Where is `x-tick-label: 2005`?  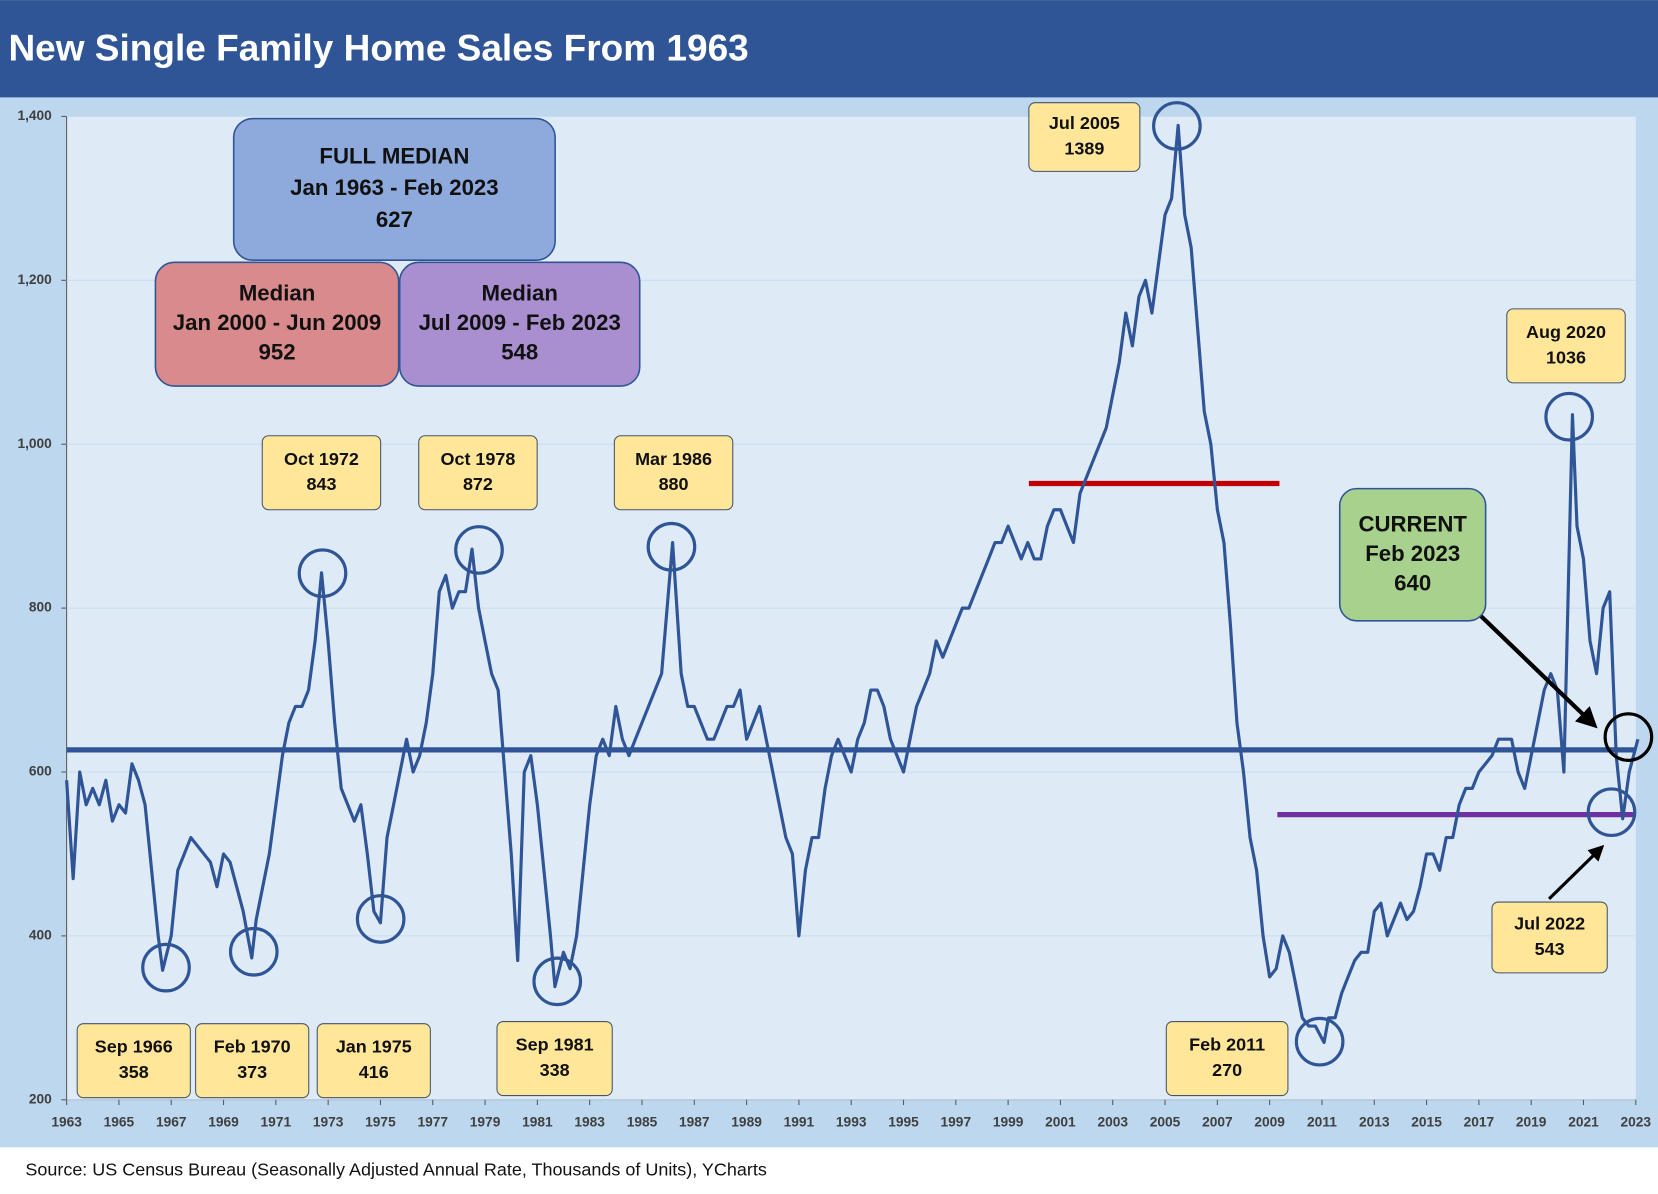
x-tick-label: 2005 is located at coordinates (1165, 1122).